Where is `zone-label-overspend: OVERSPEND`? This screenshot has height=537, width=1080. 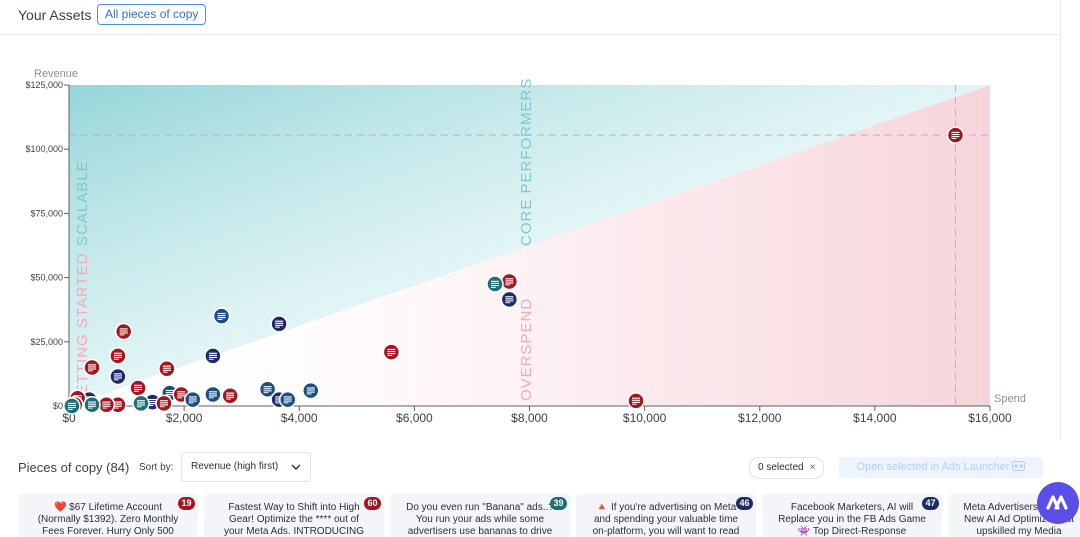
zone-label-overspend: OVERSPEND is located at coordinates (526, 349).